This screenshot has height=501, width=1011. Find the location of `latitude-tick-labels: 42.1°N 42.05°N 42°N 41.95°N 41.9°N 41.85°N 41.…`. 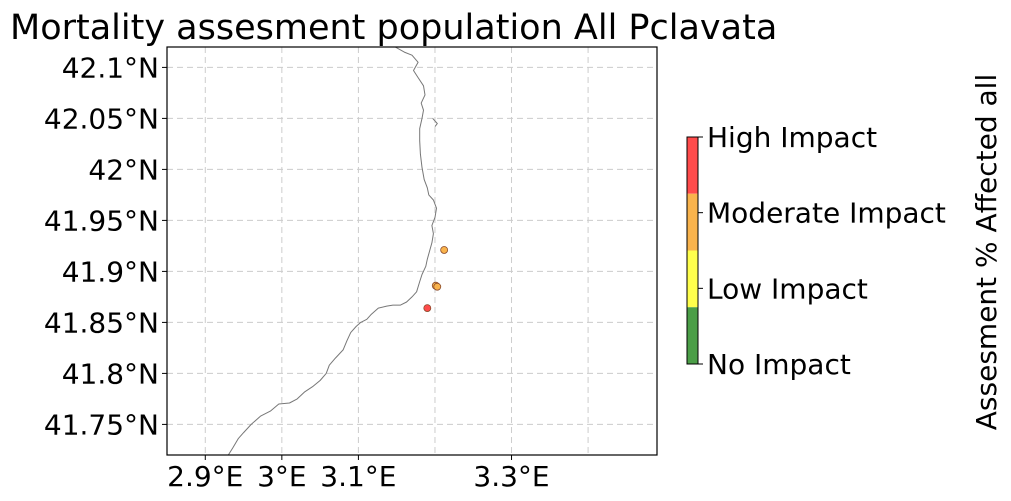

latitude-tick-labels: 42.1°N 42.05°N 42°N 41.95°N 41.9°N 41.85°N 41.… is located at coordinates (105, 246).